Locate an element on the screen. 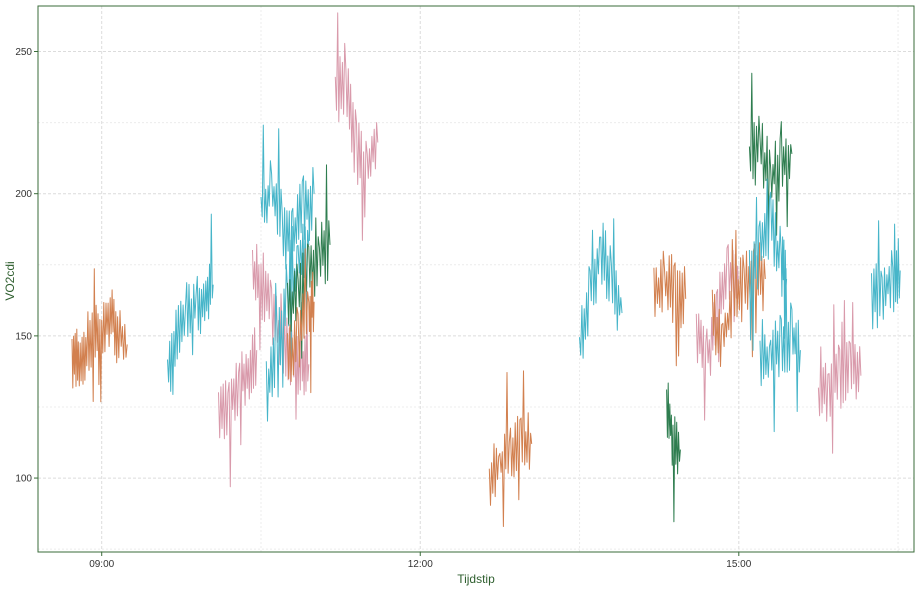 The height and width of the screenshot is (590, 922). x-axis-title: Tijdstip is located at coordinates (476, 579).